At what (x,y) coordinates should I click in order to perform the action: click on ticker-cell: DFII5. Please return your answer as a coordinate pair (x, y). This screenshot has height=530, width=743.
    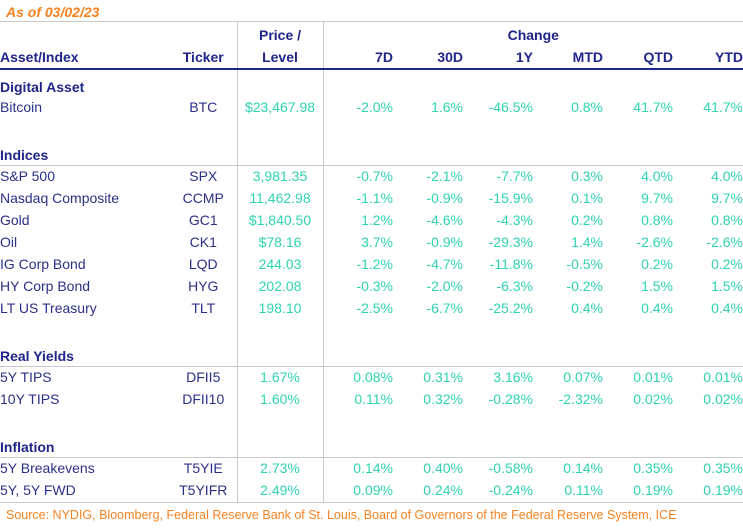
    Looking at the image, I should click on (203, 377).